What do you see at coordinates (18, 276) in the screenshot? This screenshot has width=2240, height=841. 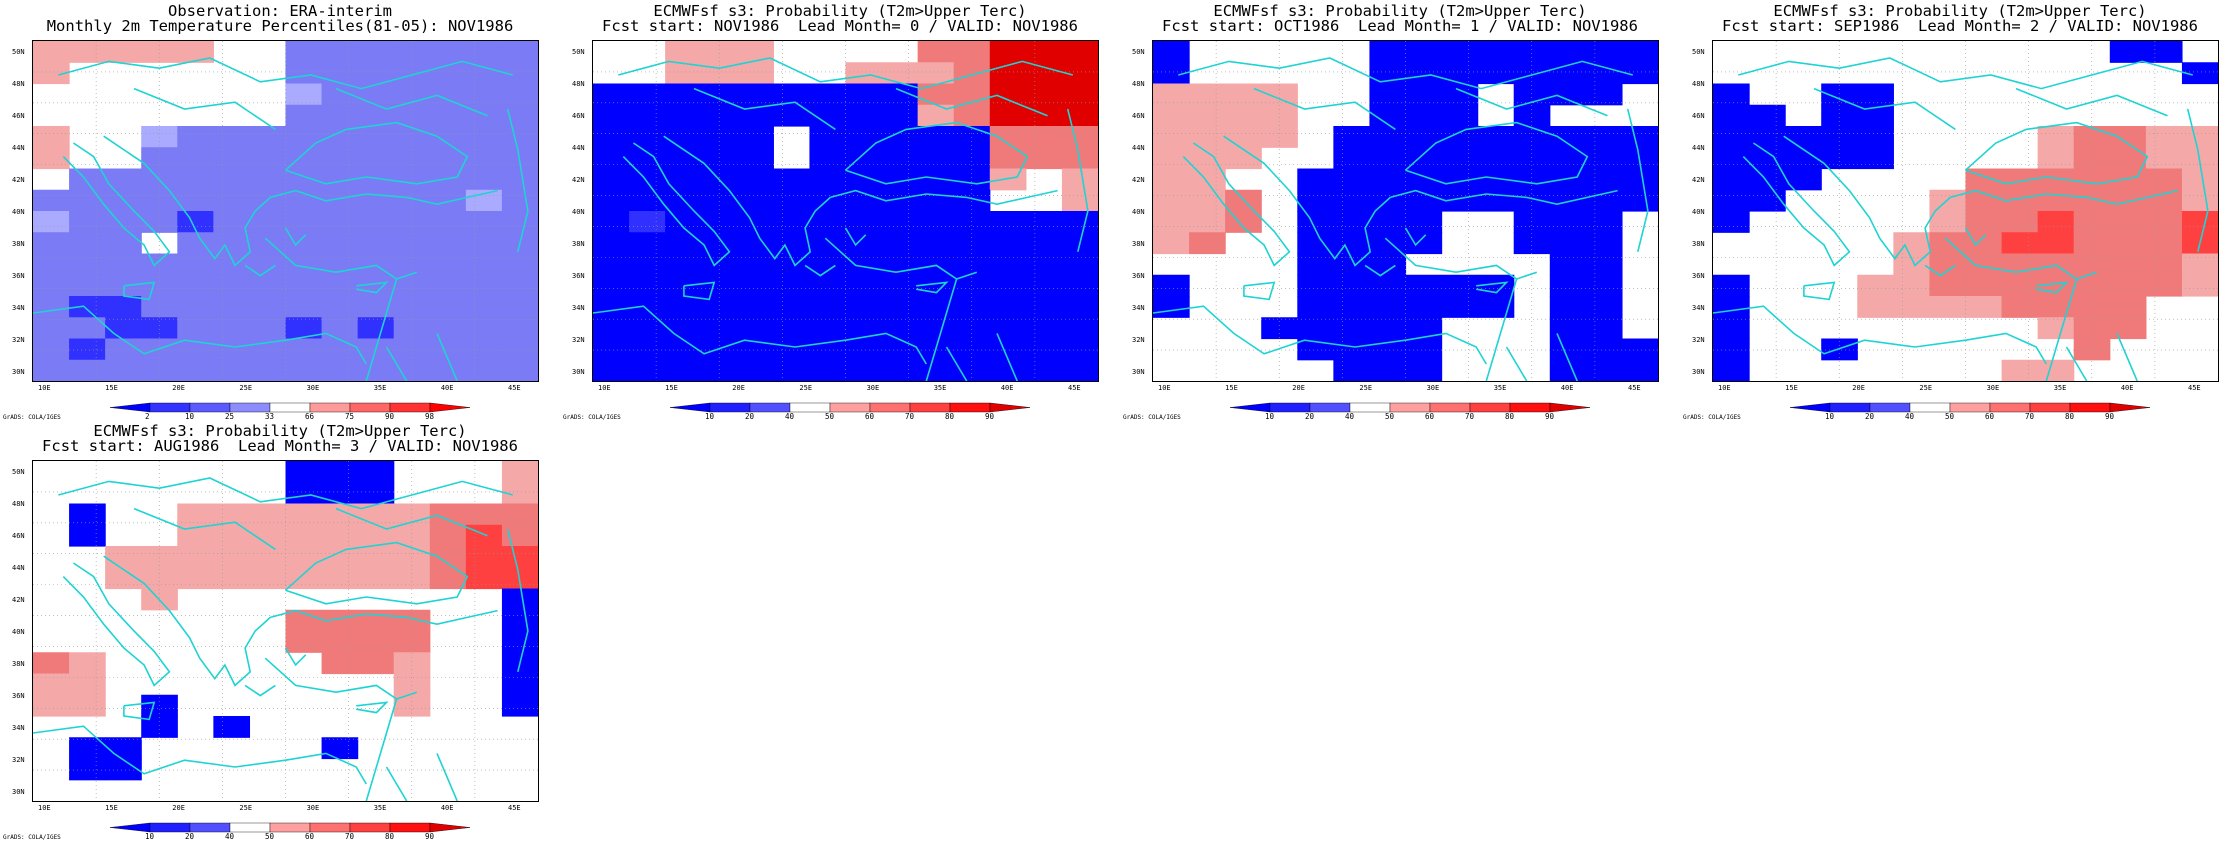 I see `lat-tick-label: 36N` at bounding box center [18, 276].